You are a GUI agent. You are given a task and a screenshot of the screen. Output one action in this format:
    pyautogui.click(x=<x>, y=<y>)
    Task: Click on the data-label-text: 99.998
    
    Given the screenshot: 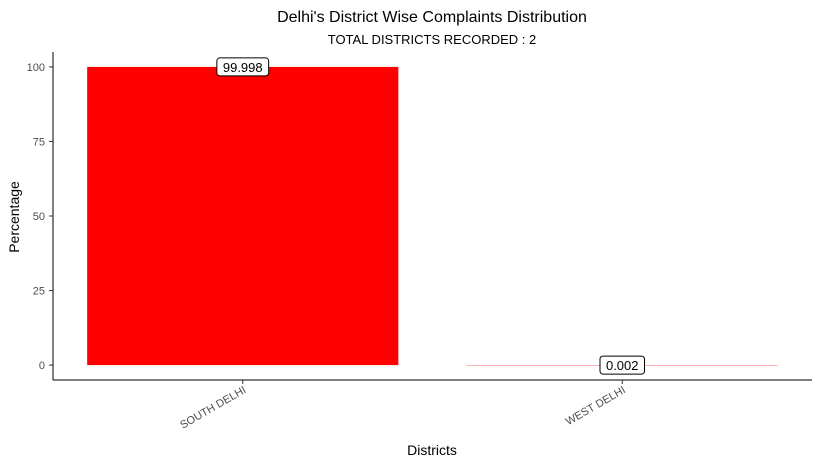 What is the action you would take?
    pyautogui.click(x=243, y=67)
    